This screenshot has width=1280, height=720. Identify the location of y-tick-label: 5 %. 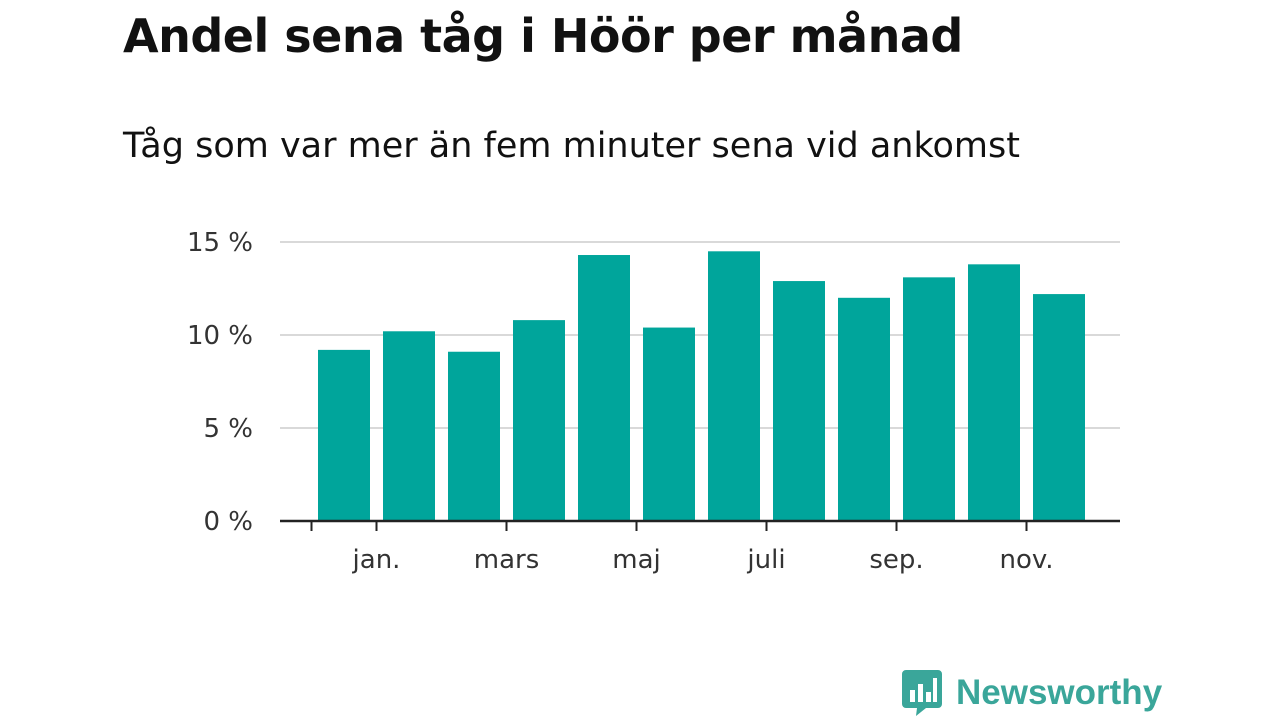
(228, 429).